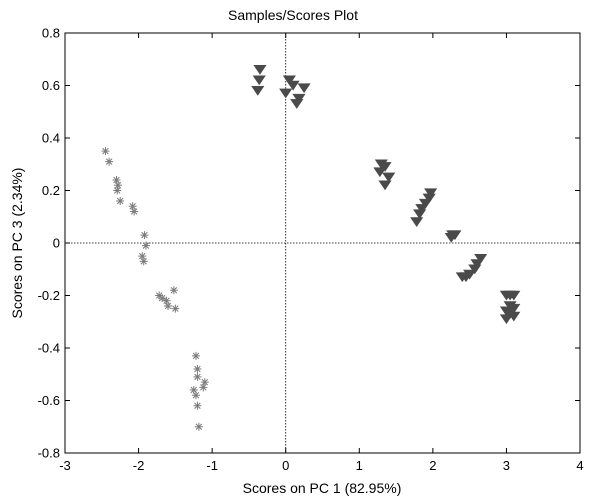 This screenshot has height=500, width=600. What do you see at coordinates (51, 138) in the screenshot?
I see `y-tick-label: 0.4` at bounding box center [51, 138].